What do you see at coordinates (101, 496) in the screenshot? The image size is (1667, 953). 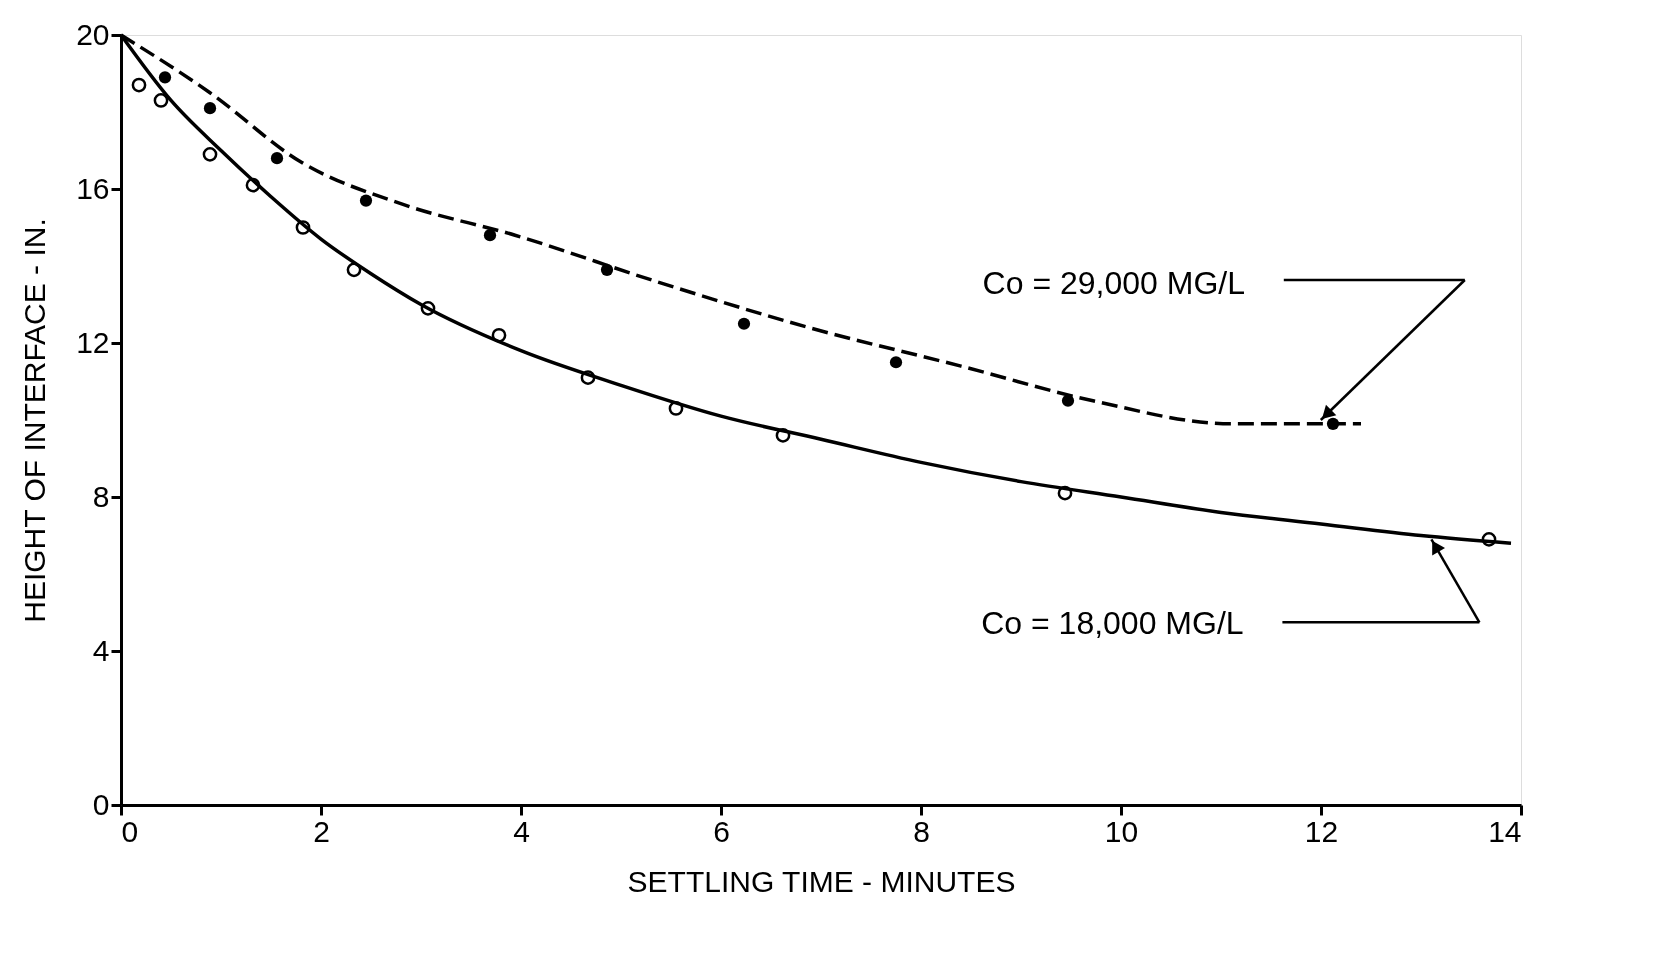 I see `y-tick-label: 8` at bounding box center [101, 496].